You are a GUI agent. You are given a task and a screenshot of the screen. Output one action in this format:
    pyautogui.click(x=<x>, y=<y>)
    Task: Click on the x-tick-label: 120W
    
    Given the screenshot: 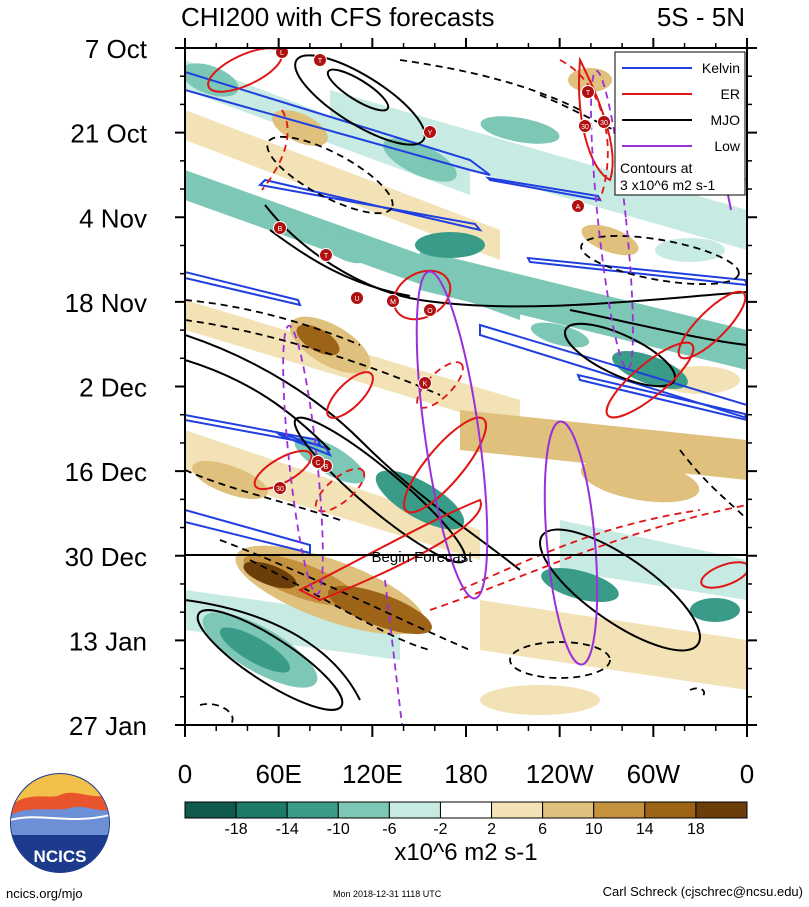 What is the action you would take?
    pyautogui.click(x=560, y=774)
    